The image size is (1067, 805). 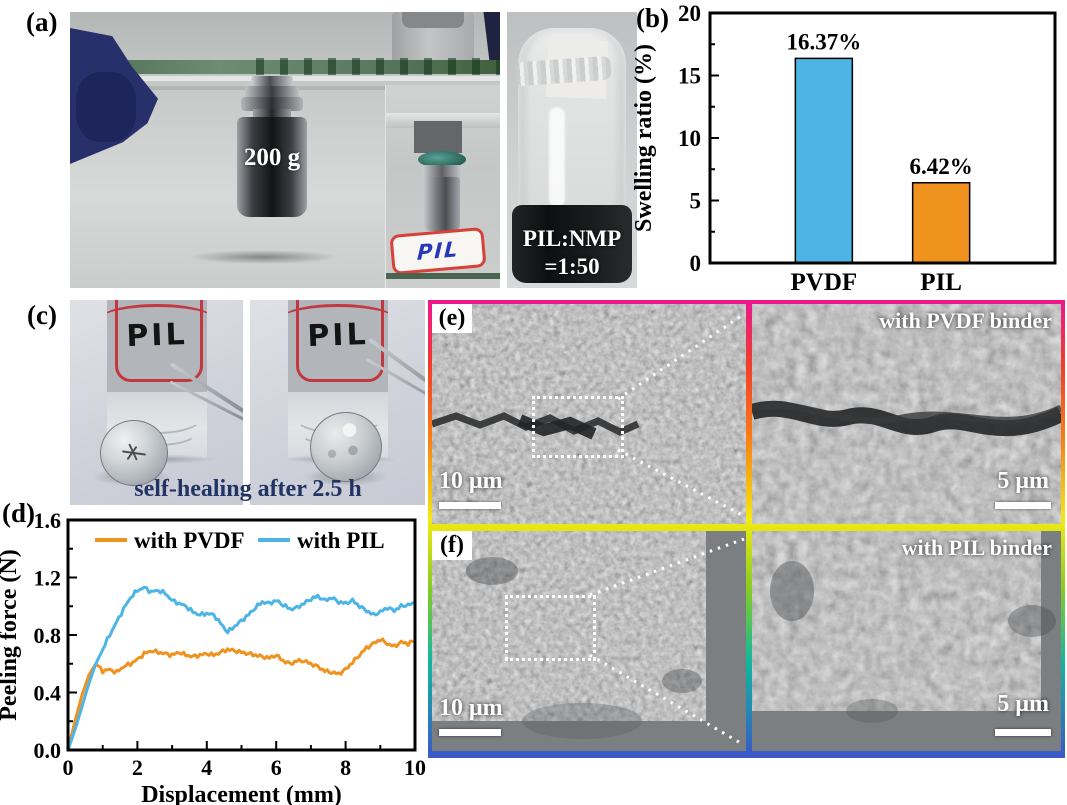 What do you see at coordinates (137, 767) in the screenshot?
I see `svg-text: 2` at bounding box center [137, 767].